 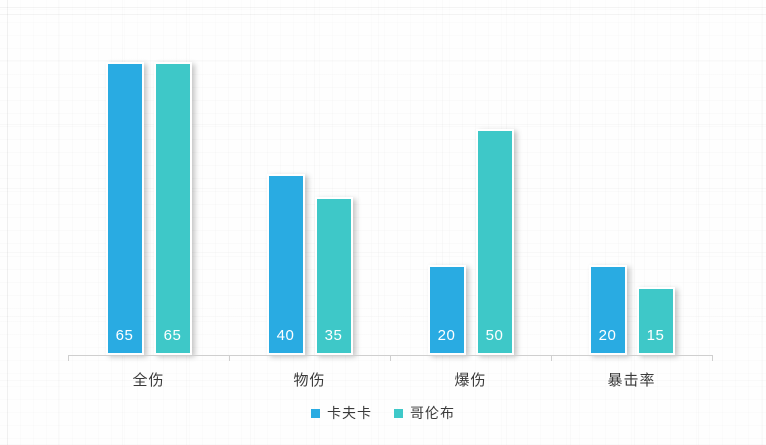 I want to click on bar-value-label: 15, so click(x=655, y=335).